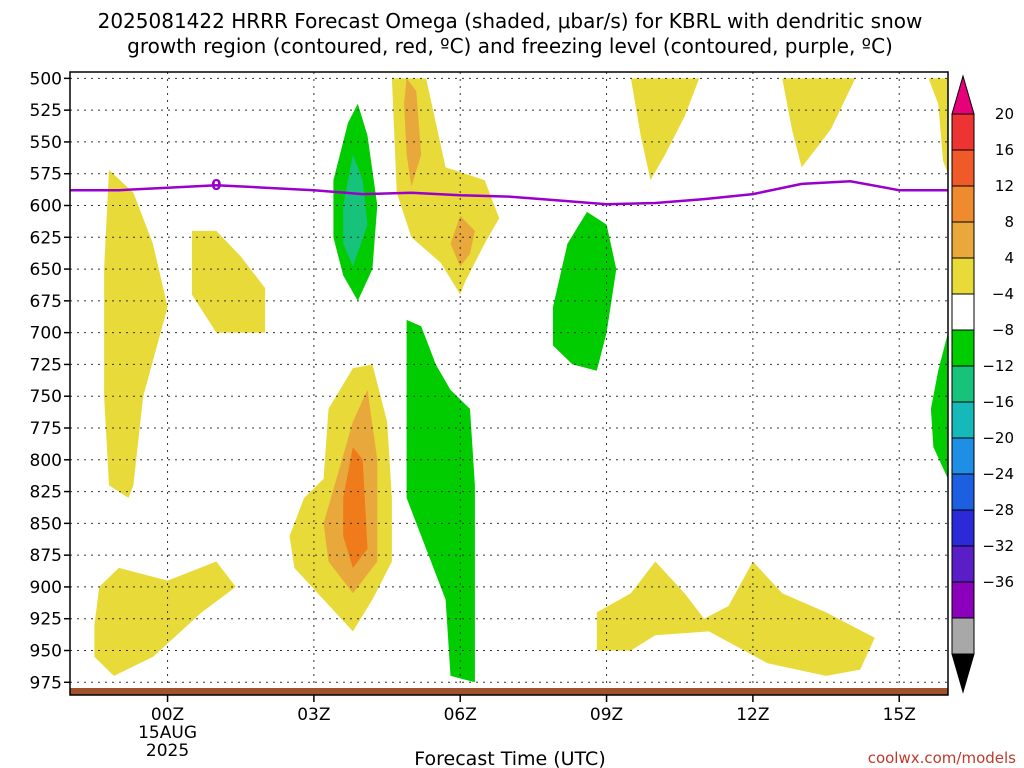 The image size is (1024, 768). Describe the element at coordinates (440, 501) in the screenshot. I see `omega-region-g2` at that location.